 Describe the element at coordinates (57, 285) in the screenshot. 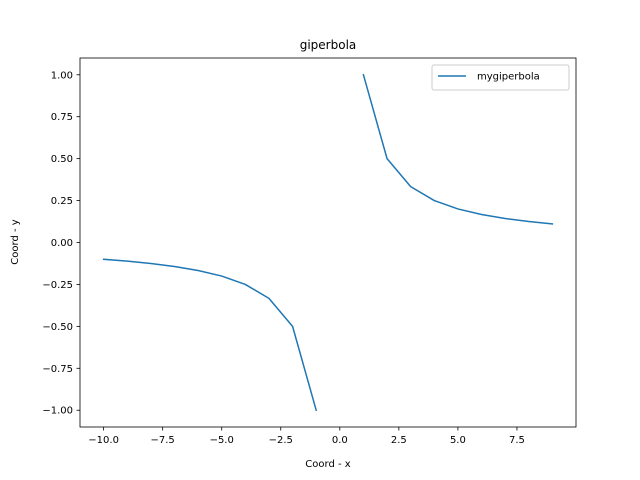

I see `y-tick-label: −0.25` at that location.